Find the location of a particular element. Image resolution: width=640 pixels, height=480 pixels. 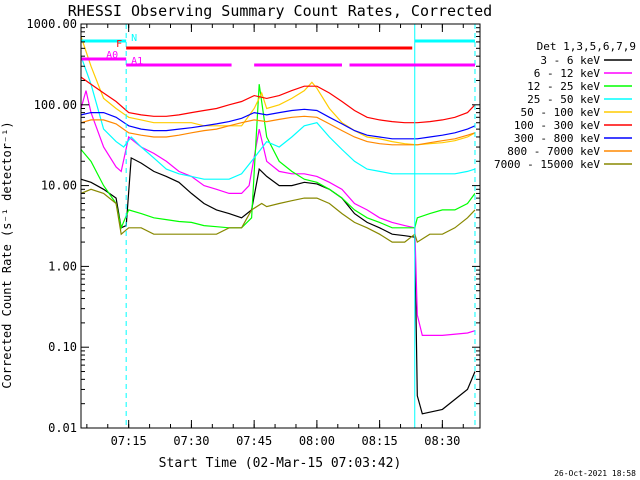

x-axis-label: Start Time (02-Mar-15 07:03:42) is located at coordinates (280, 463).